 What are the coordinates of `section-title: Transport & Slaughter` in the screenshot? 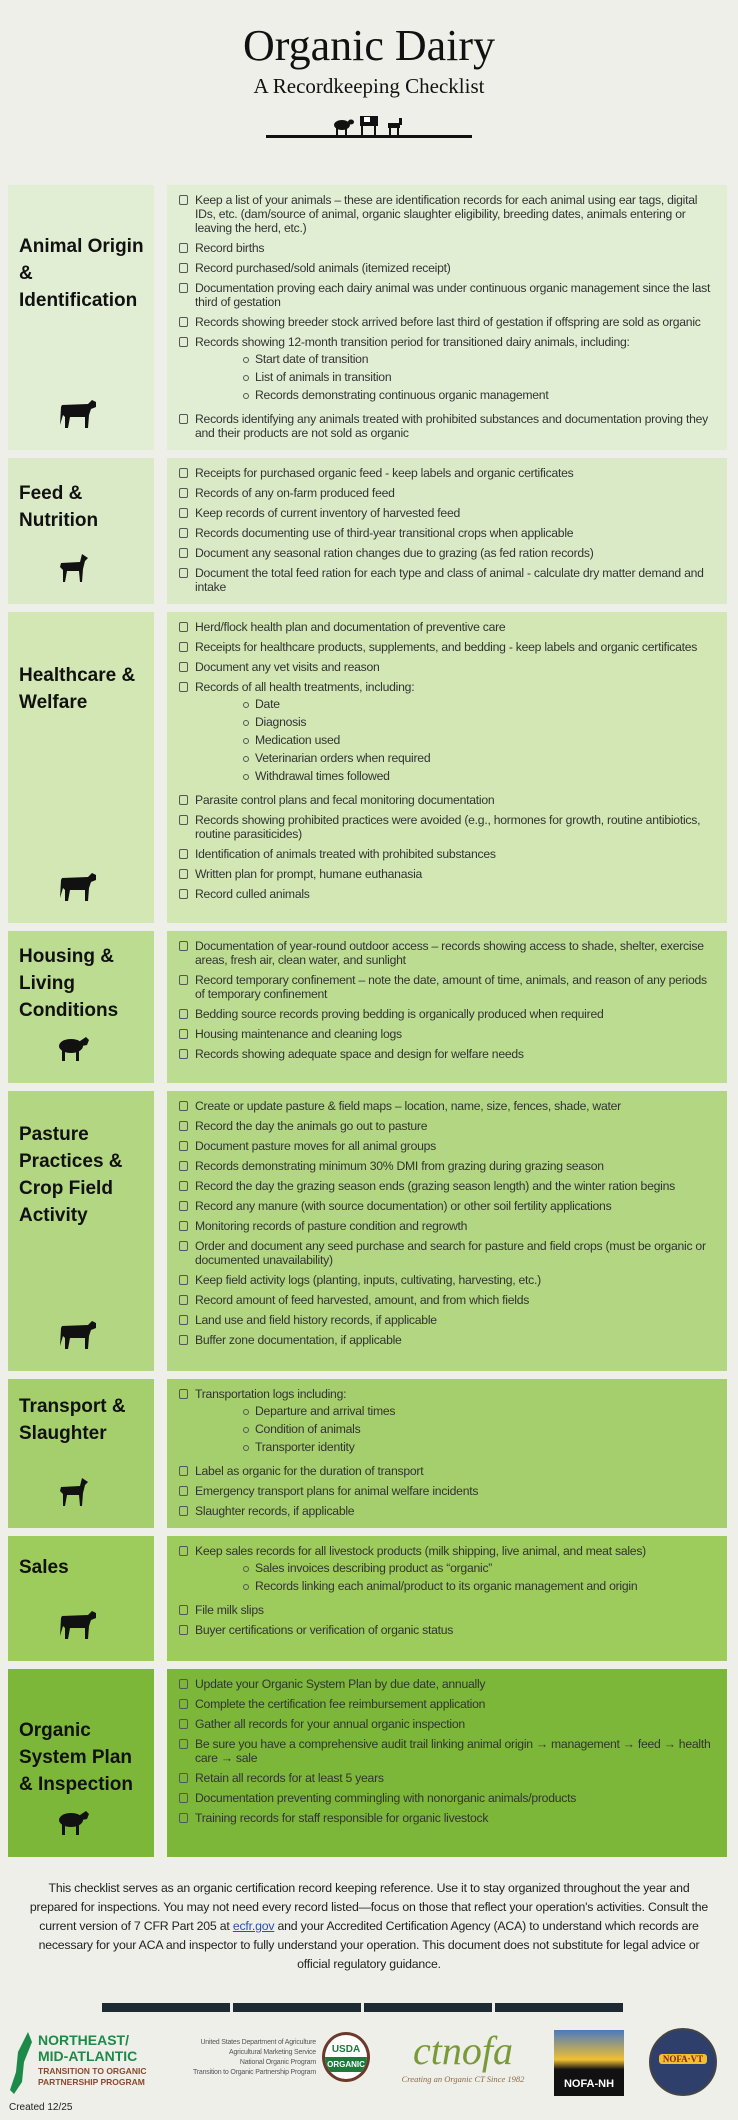 It's located at (72, 1420).